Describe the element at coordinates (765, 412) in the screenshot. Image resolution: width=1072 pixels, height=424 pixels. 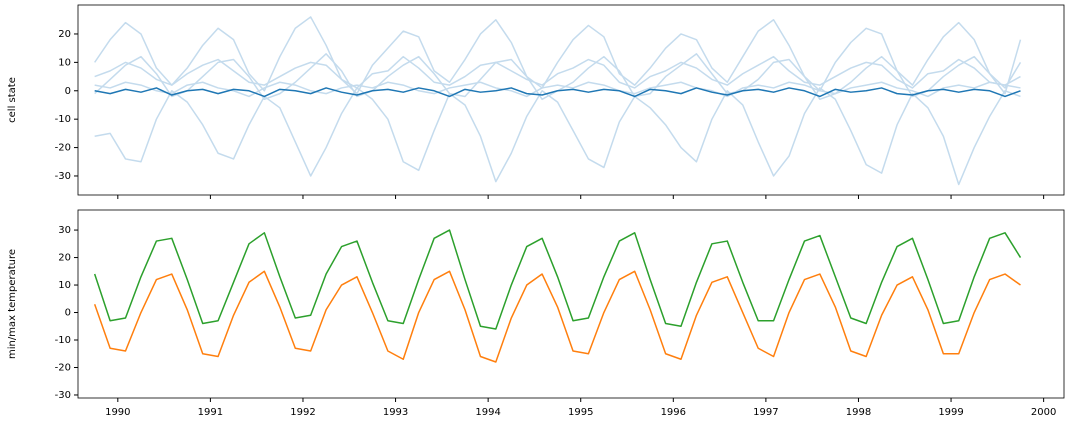
I see `x-tick-label: 1997` at that location.